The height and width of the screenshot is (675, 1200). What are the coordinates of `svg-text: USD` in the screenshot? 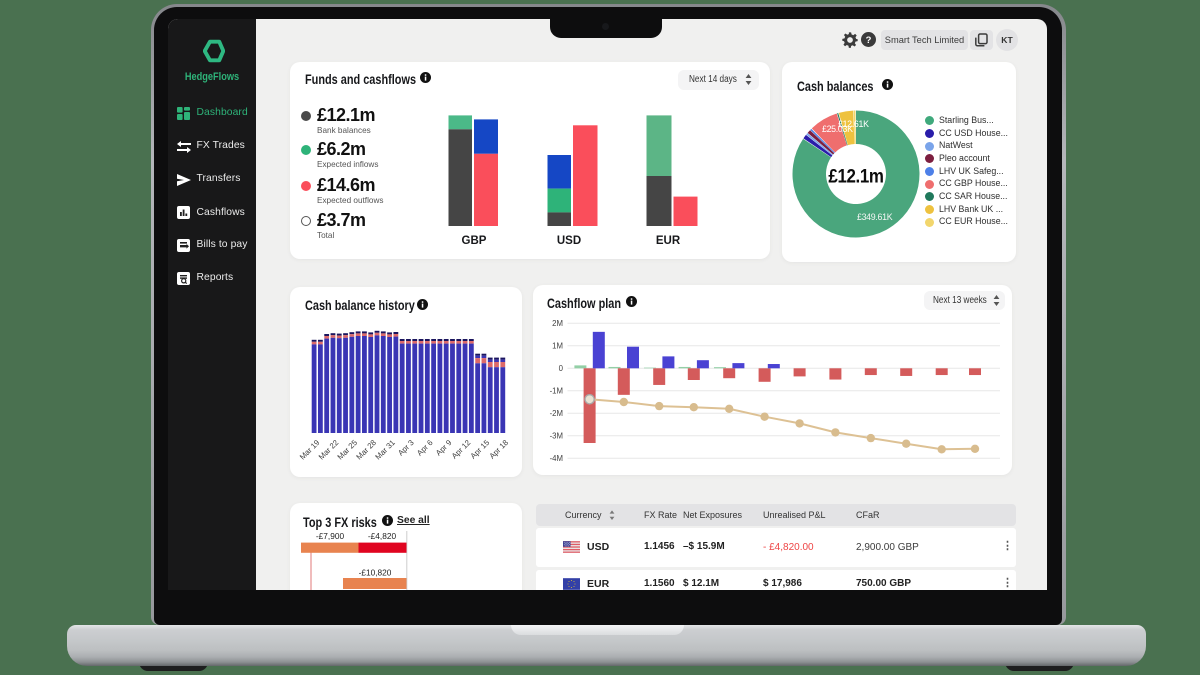 It's located at (569, 241).